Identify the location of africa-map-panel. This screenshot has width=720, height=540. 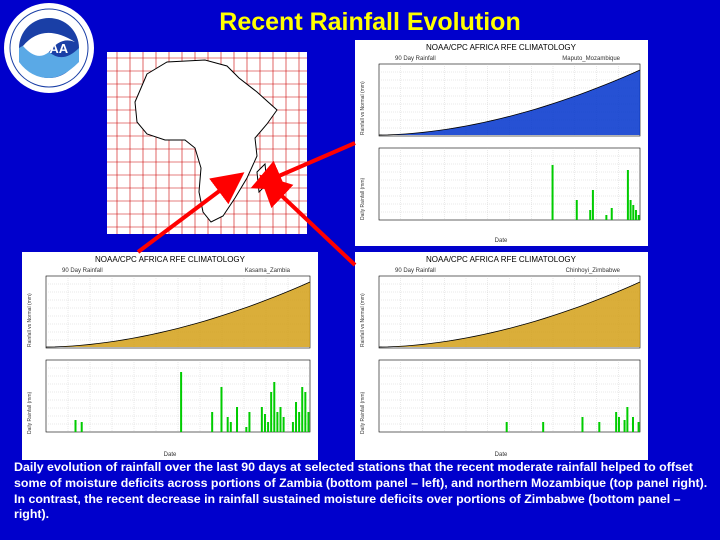
(207, 143).